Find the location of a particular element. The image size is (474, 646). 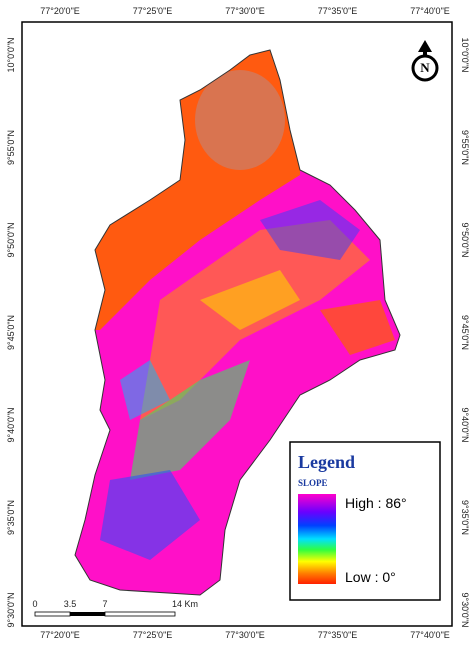

bottom-coordinate: 77°20'0"E is located at coordinates (60, 635).